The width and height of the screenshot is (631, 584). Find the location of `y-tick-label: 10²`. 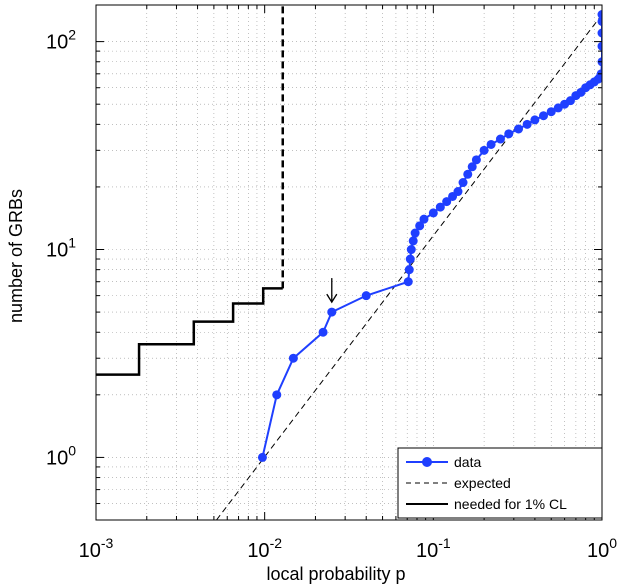

y-tick-label: 10² is located at coordinates (61, 40).